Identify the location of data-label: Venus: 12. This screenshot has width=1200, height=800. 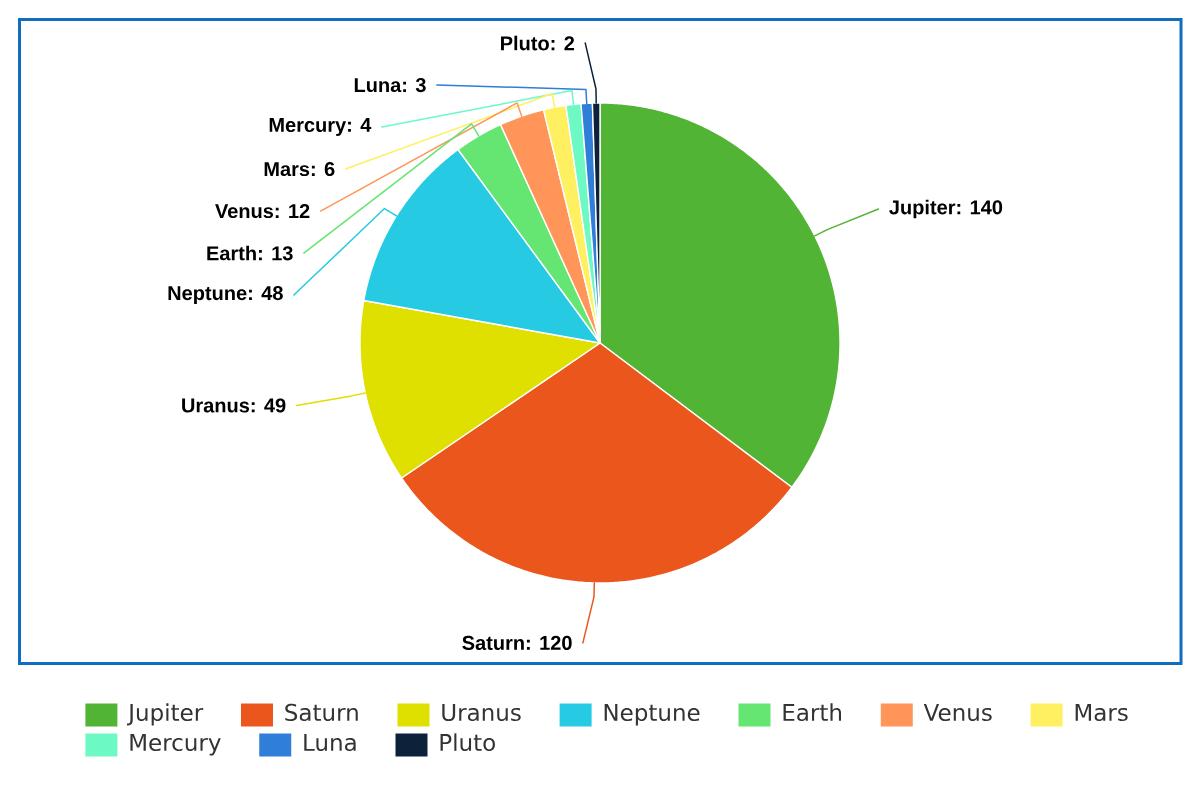
(262, 211).